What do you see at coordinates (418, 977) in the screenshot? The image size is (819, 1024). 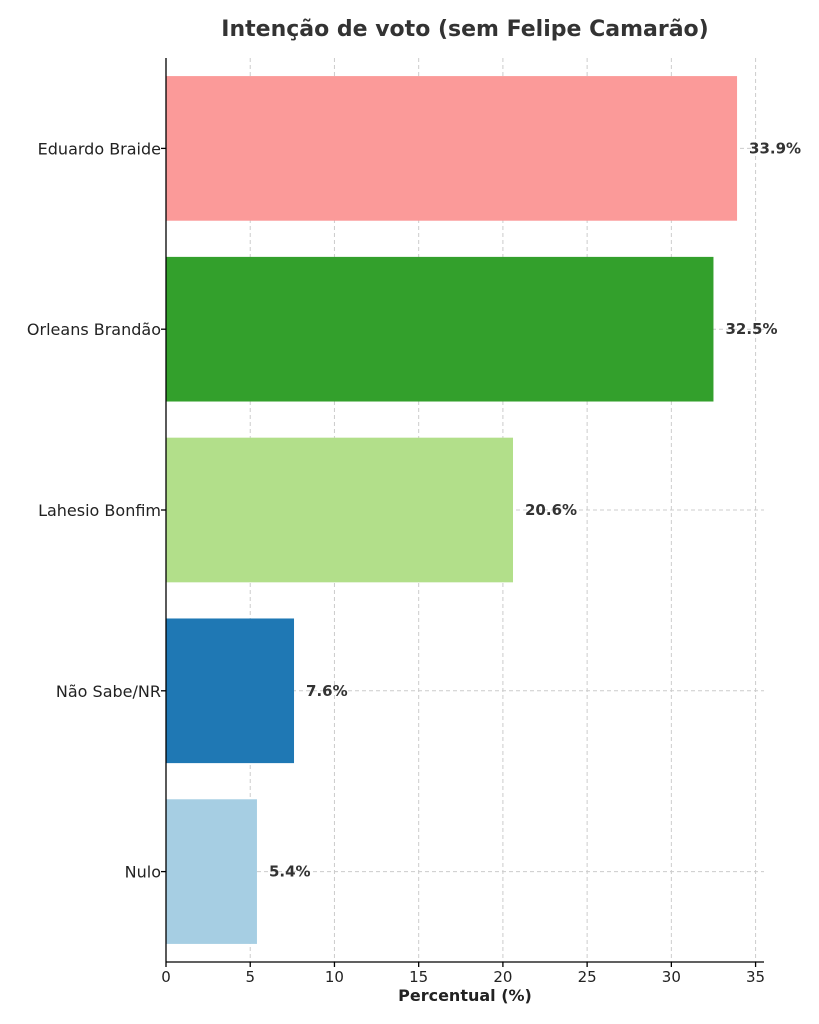 I see `x-tick-label: 15` at bounding box center [418, 977].